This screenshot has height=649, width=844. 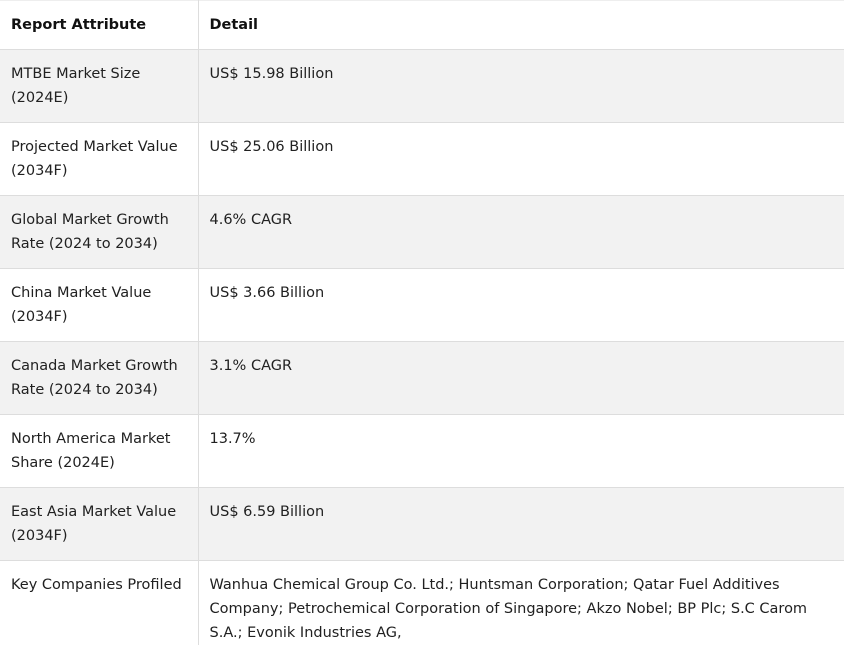 What do you see at coordinates (99, 305) in the screenshot?
I see `attribute-cell: China Market Value (2034F)` at bounding box center [99, 305].